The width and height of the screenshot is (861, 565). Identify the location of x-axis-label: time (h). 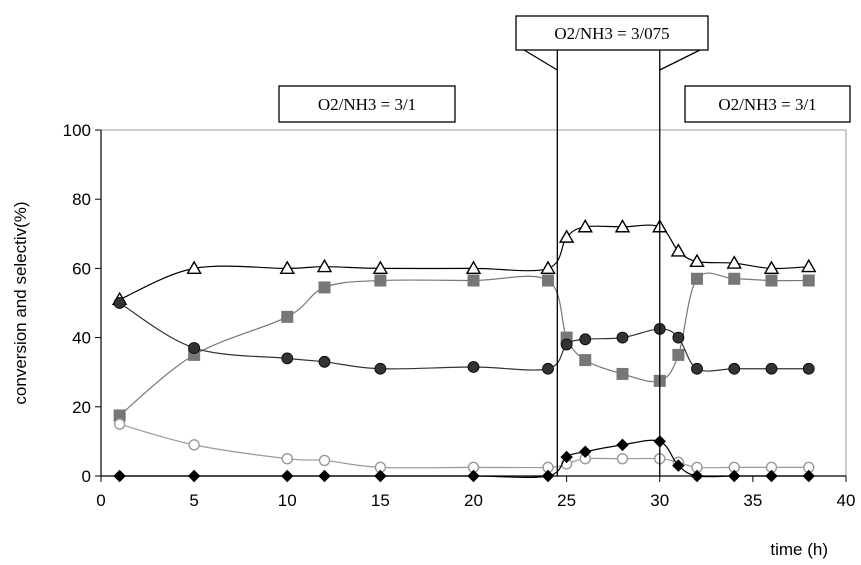
(799, 549).